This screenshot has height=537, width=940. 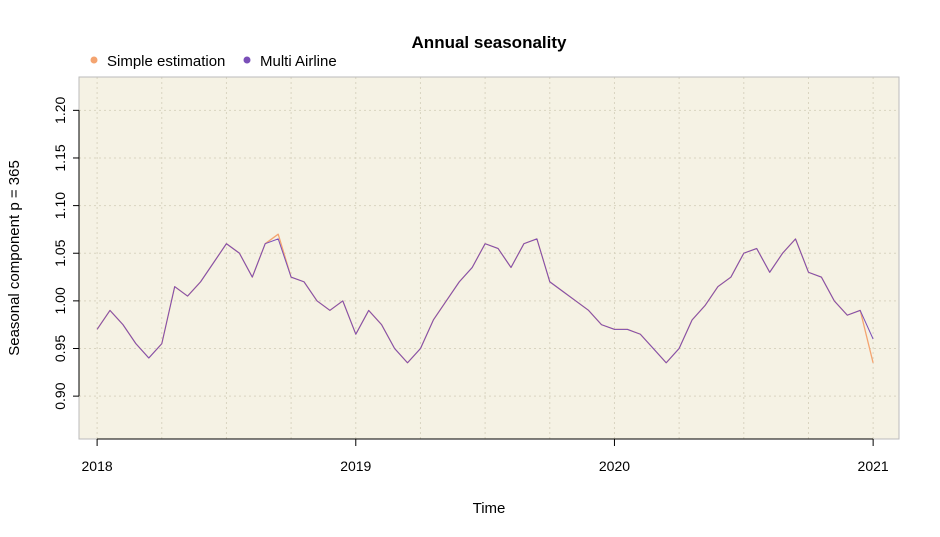 What do you see at coordinates (60, 300) in the screenshot?
I see `y-tick-label: 1.00` at bounding box center [60, 300].